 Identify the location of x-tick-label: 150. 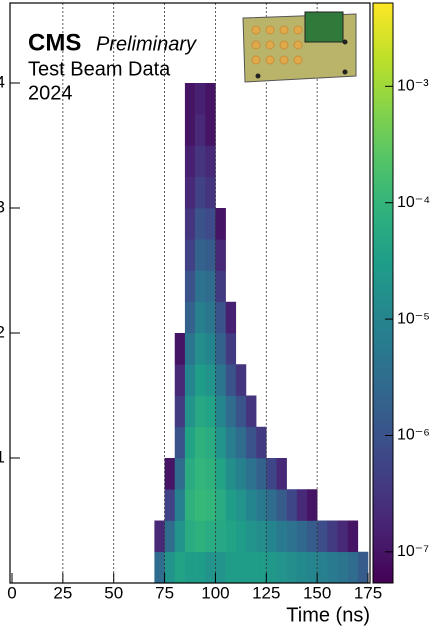
(317, 592).